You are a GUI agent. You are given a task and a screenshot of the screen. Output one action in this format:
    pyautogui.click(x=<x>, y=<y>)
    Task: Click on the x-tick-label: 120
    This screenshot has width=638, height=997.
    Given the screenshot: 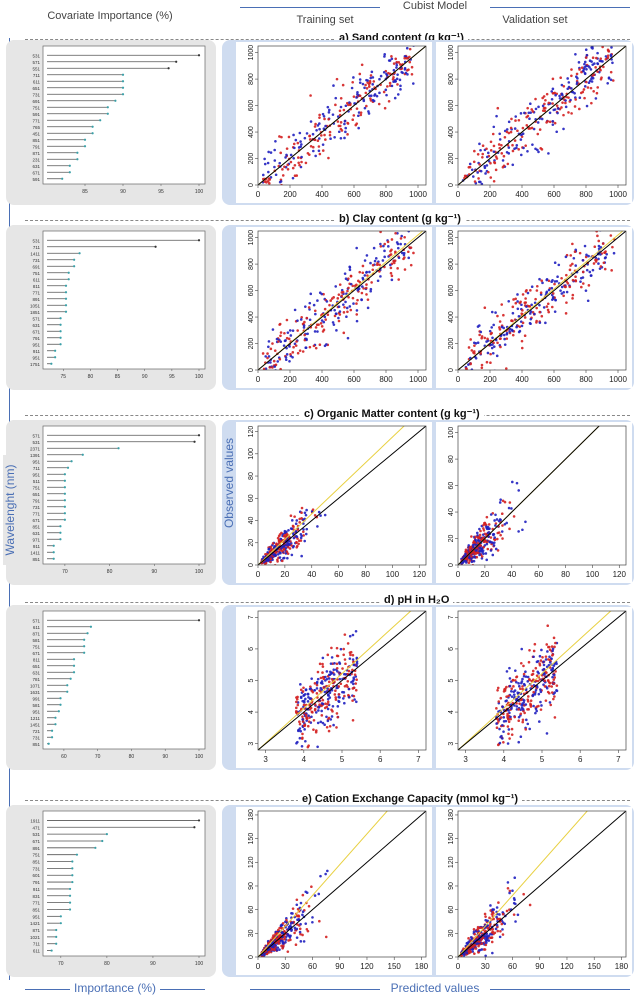 What is the action you would take?
    pyautogui.click(x=567, y=966)
    